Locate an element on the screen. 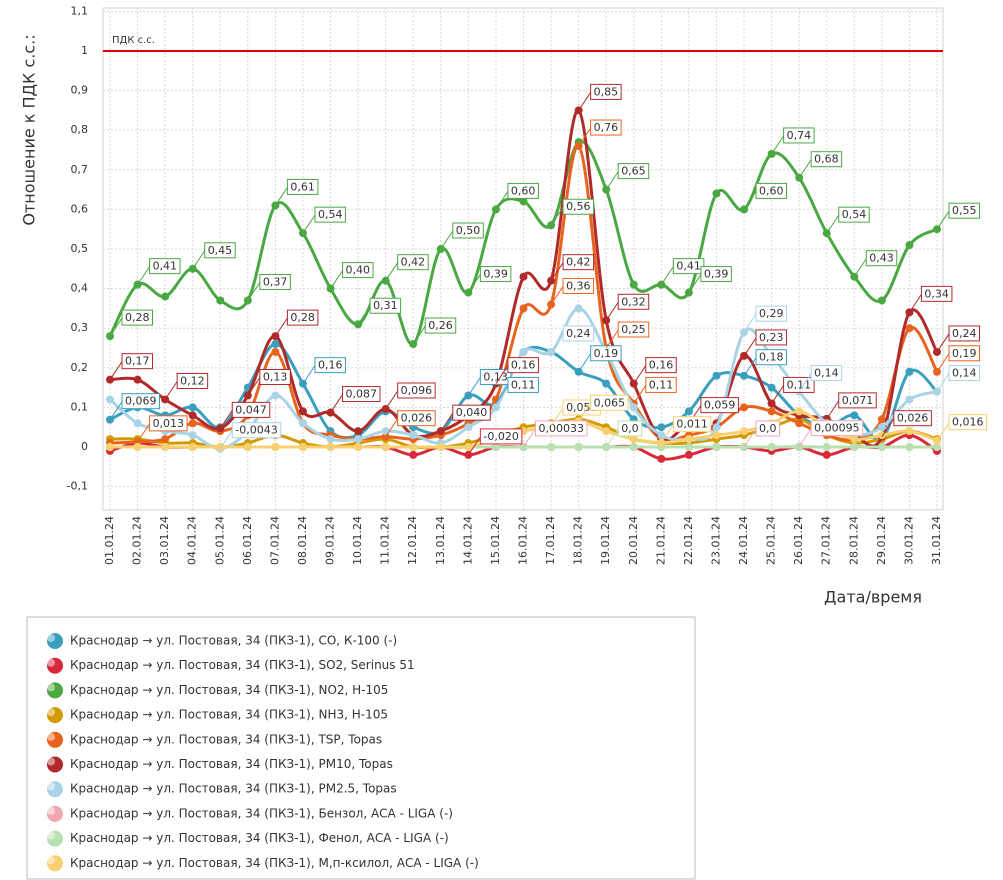  data-label-group: 0,069 is located at coordinates (140, 401).